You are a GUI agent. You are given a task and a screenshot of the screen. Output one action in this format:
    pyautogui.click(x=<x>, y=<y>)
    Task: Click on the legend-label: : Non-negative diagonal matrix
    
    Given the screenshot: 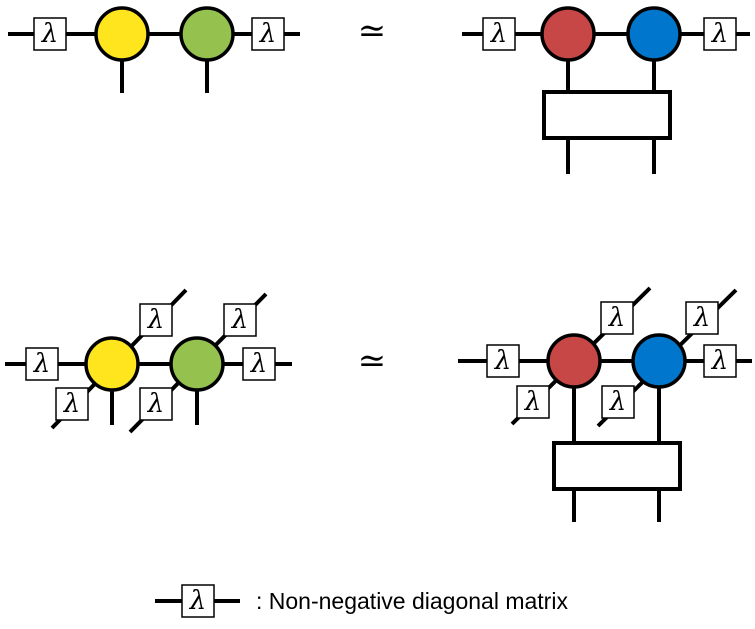 What is the action you would take?
    pyautogui.click(x=412, y=601)
    